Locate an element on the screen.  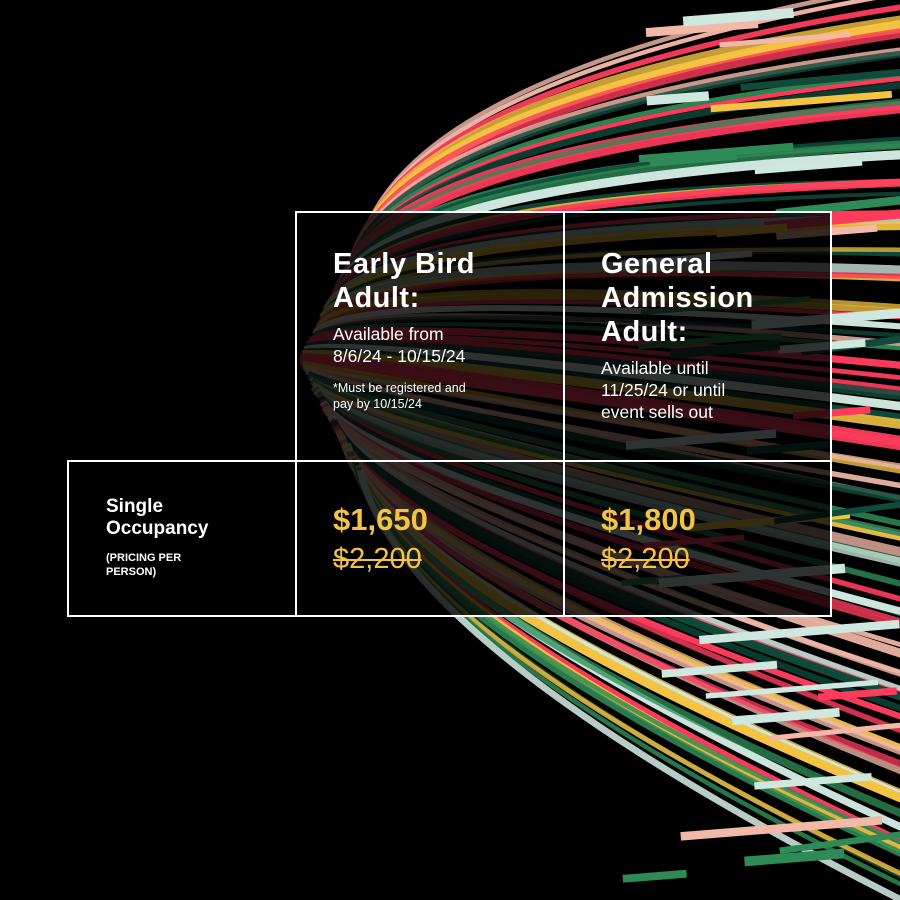
early-bird-original-price: $2,200 is located at coordinates (377, 559).